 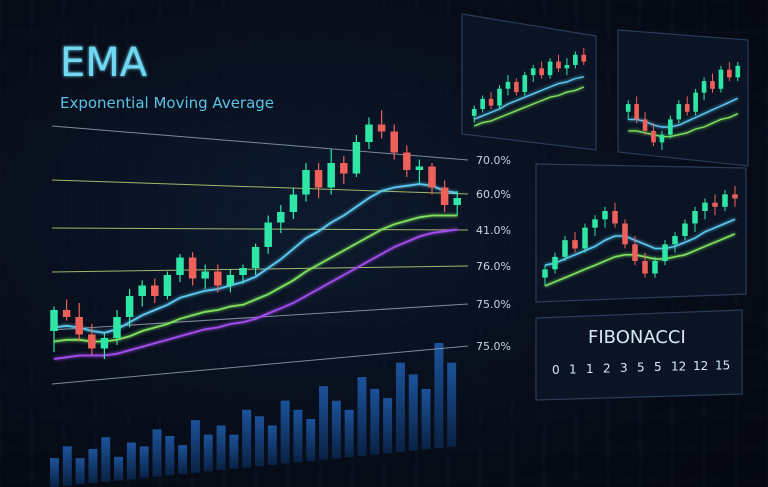 I want to click on panel3-ema-fast-line, so click(x=640, y=242).